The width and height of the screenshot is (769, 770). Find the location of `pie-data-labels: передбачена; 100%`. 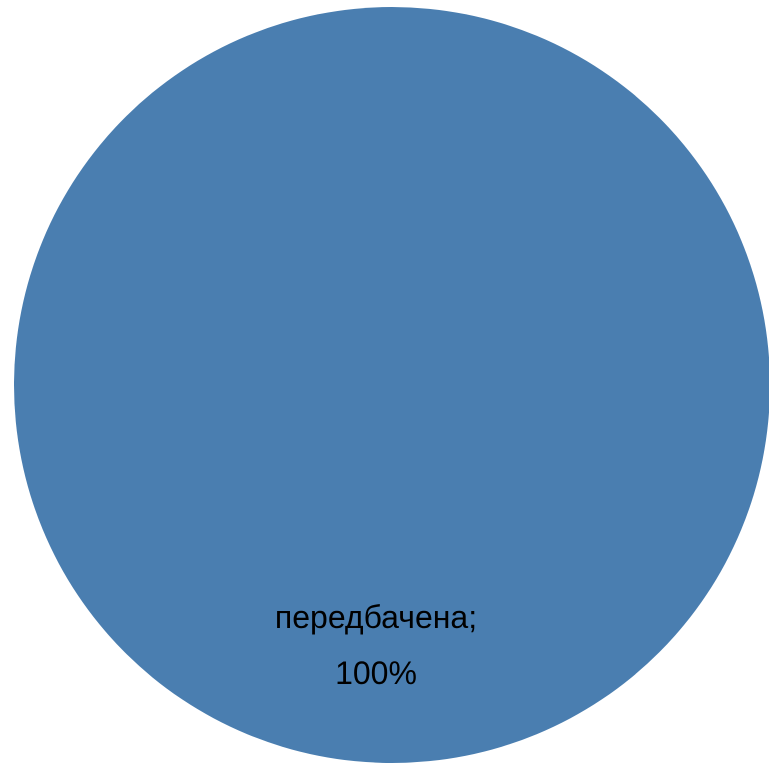

pie-data-labels: передбачена; 100% is located at coordinates (376, 645).